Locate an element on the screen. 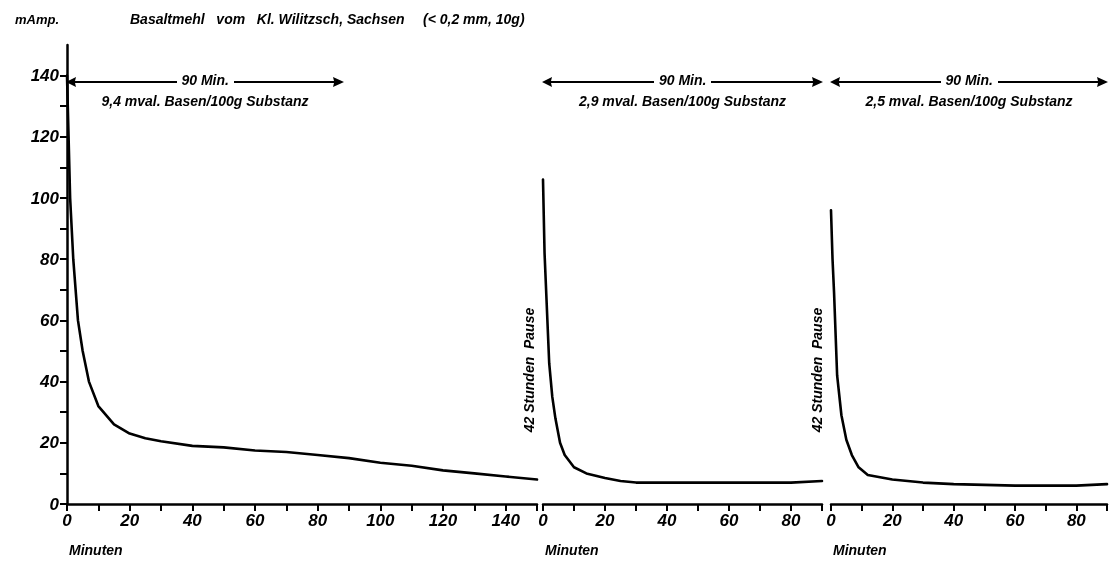 This screenshot has width=1117, height=563. y-tick-label: 80 is located at coordinates (50, 259).